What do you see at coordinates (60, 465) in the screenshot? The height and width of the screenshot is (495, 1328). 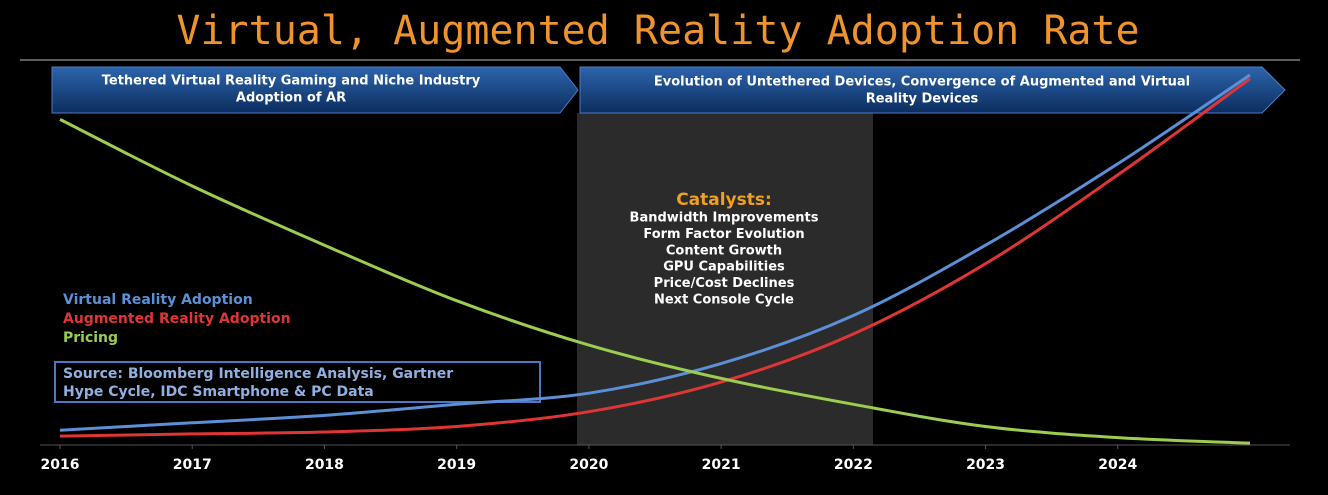 I see `x-tick-label: 2016` at bounding box center [60, 465].